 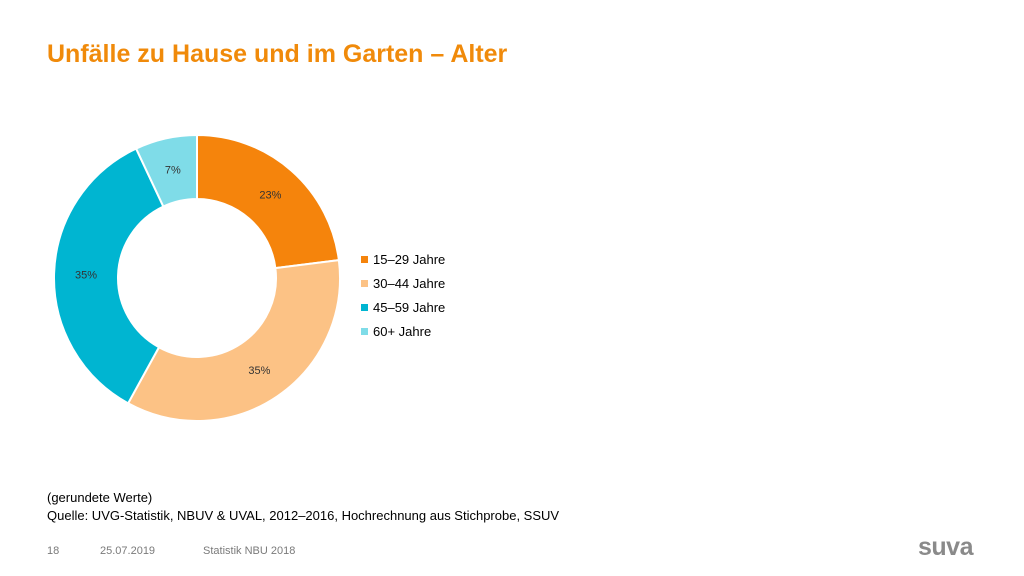 I want to click on legend-item-15-29: 15–29 Jahre, so click(x=403, y=259).